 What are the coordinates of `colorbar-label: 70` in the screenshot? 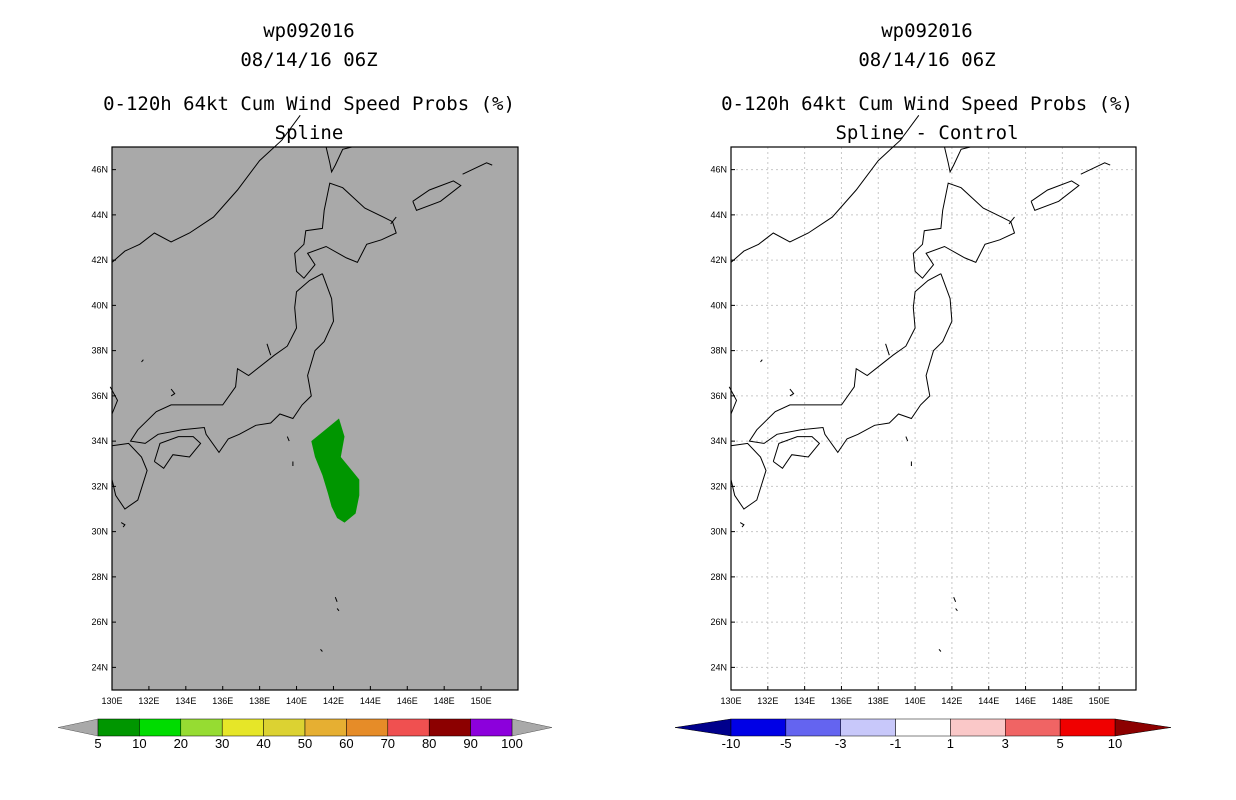 It's located at (388, 743).